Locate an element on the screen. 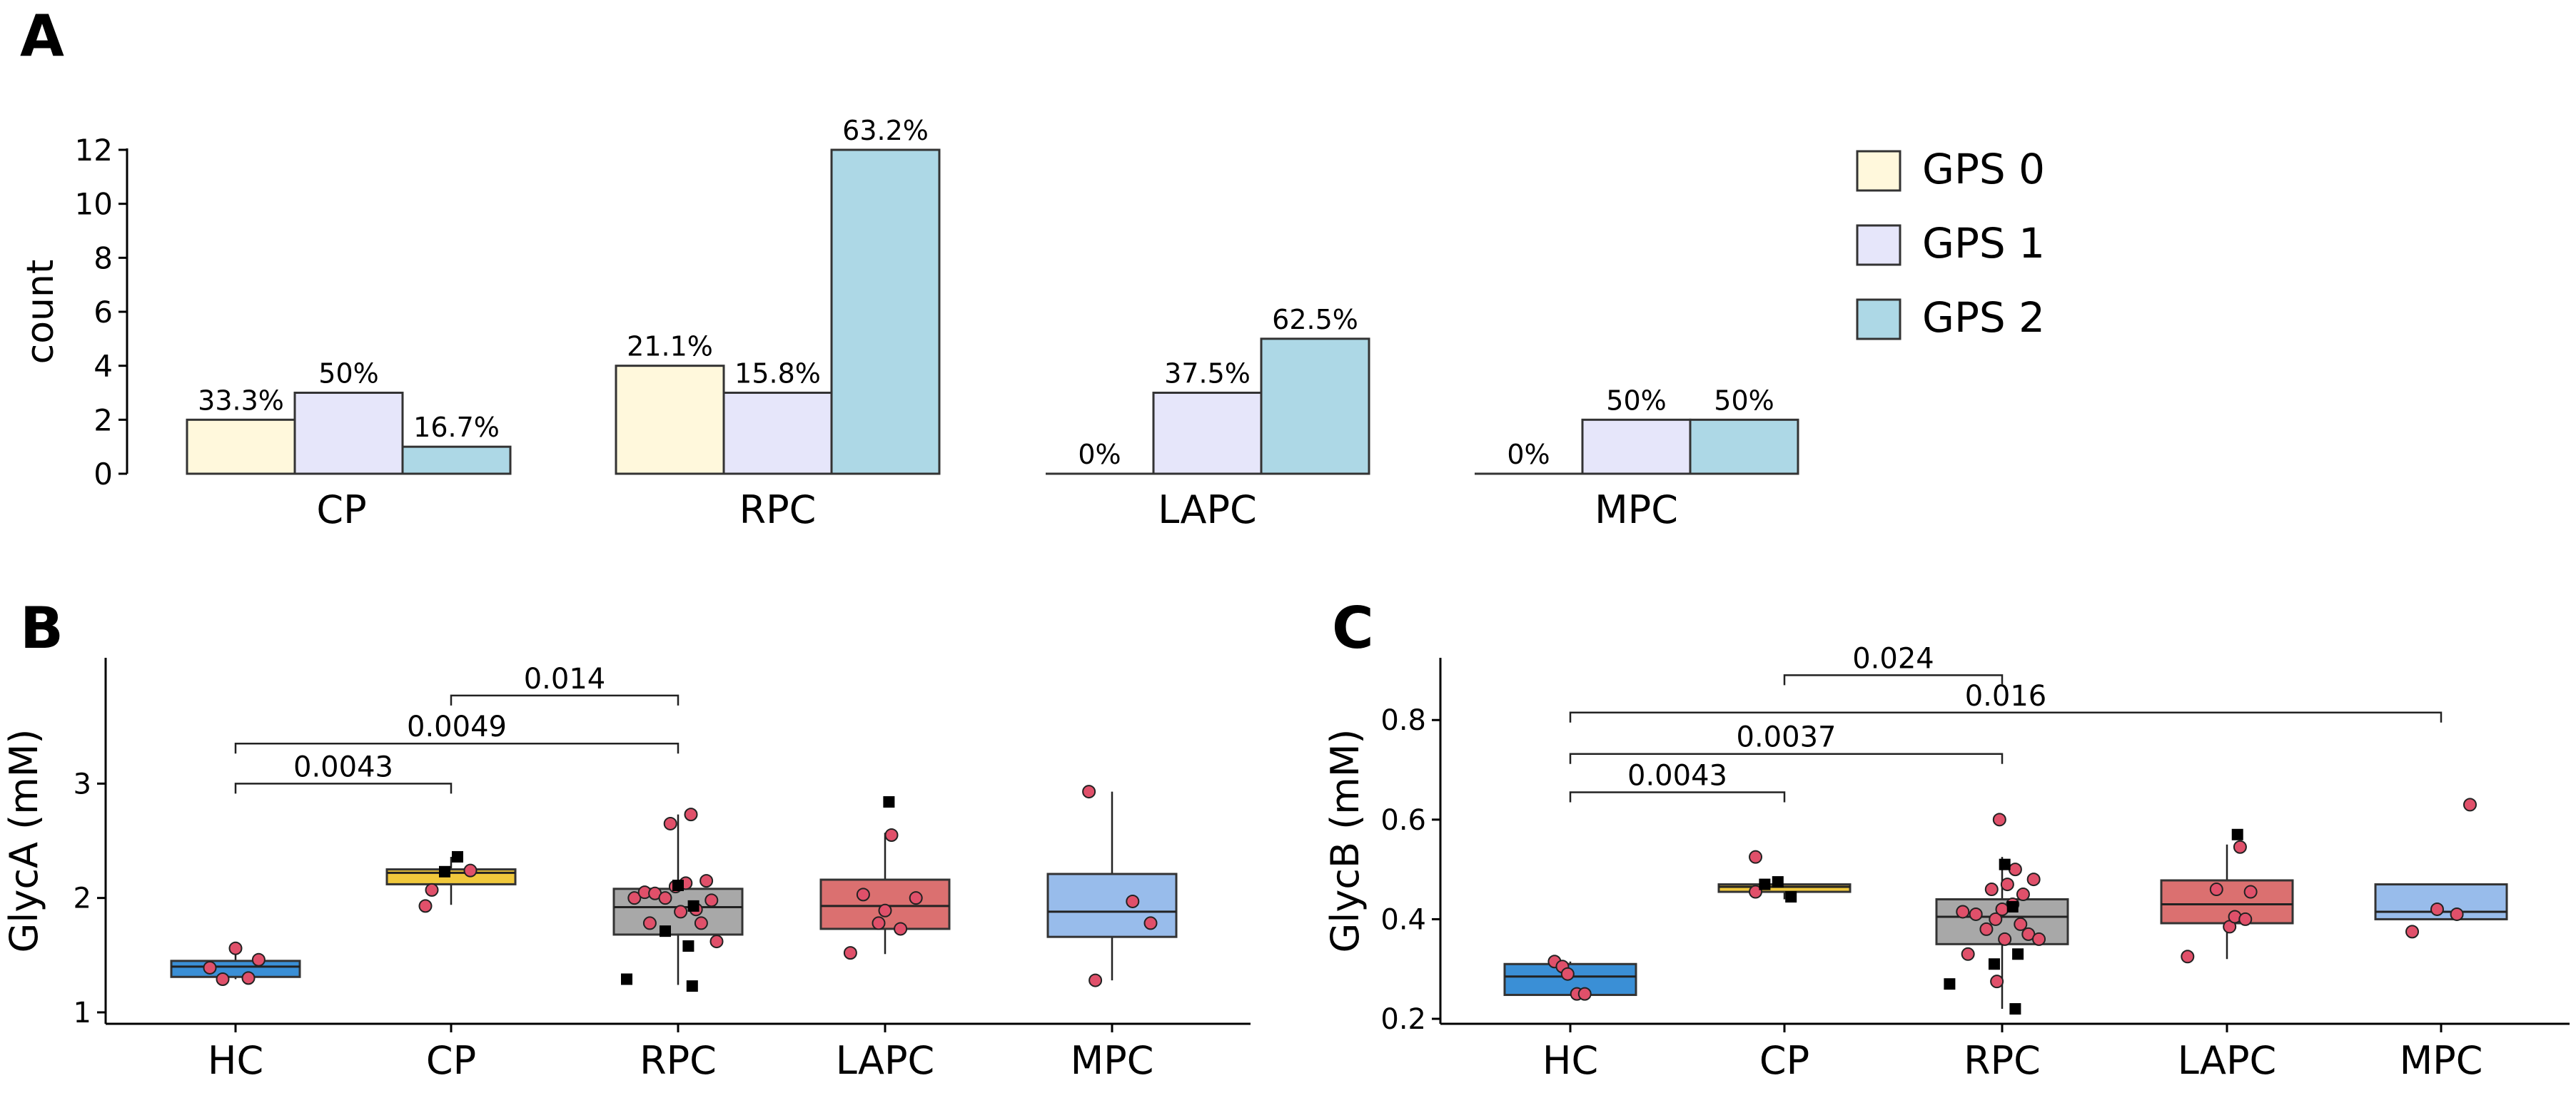  bar-percent-label: 15.8% is located at coordinates (777, 374).